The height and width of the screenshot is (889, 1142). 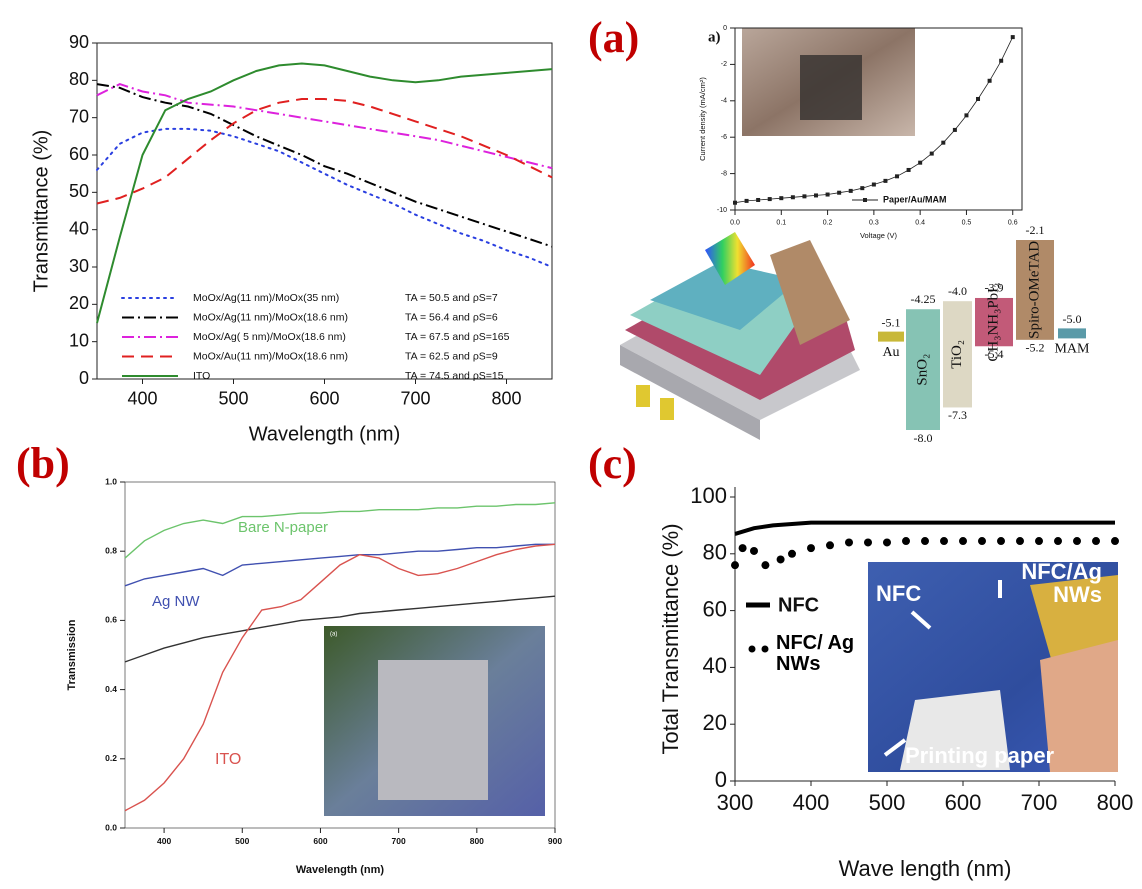 I want to click on series-label: Bare N-paper, so click(x=283, y=527).